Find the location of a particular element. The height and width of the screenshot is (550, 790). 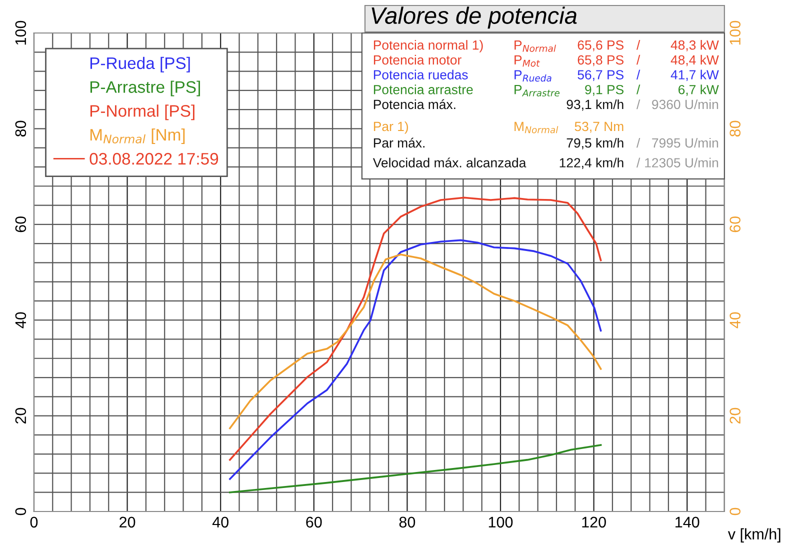

annotation: 48,4 kW is located at coordinates (694, 60).